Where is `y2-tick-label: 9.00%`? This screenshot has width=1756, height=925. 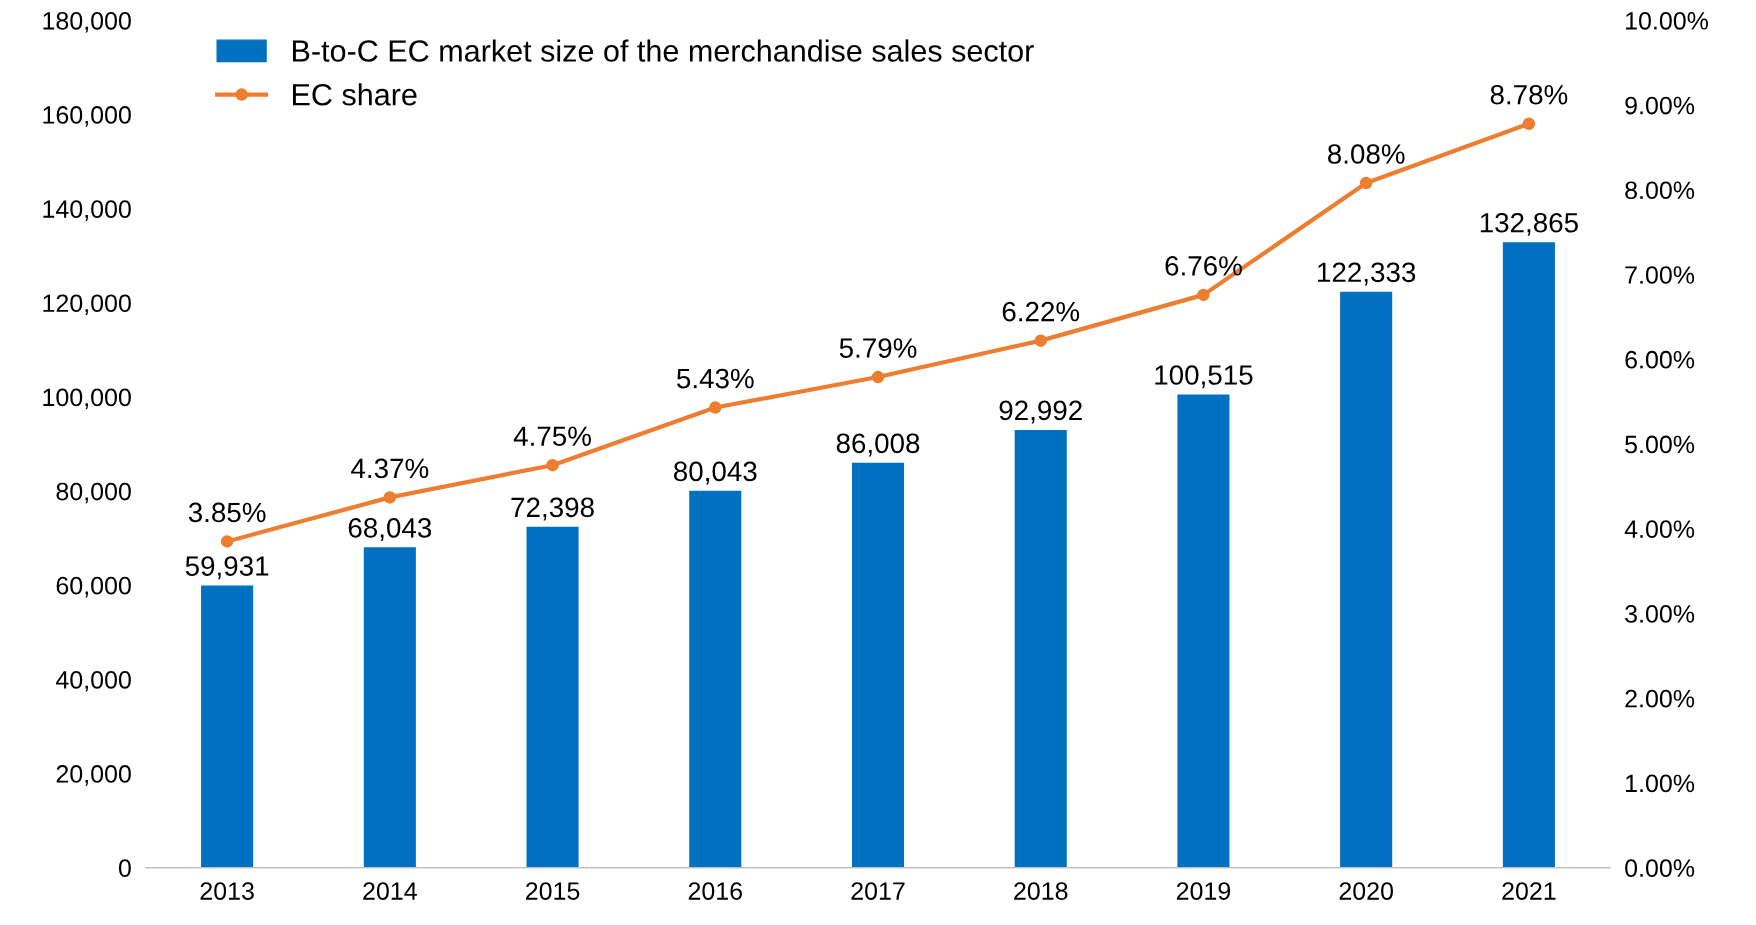 y2-tick-label: 9.00% is located at coordinates (1660, 105).